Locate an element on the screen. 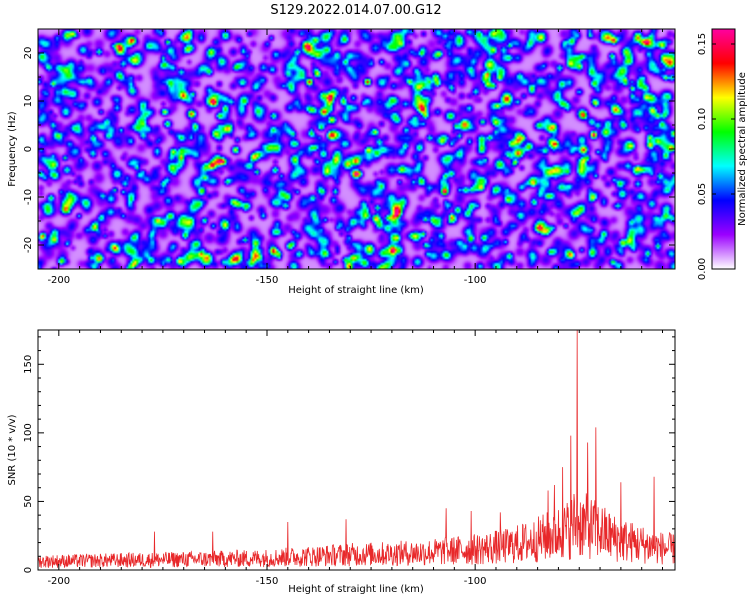 The image size is (750, 600). colorbar-label: Normalized spectral amplitude is located at coordinates (742, 149).